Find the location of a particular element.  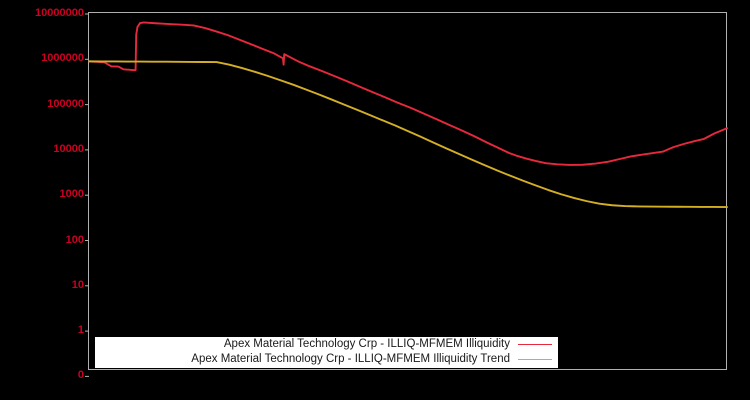

y-tick-label: 10000 is located at coordinates (68, 148).